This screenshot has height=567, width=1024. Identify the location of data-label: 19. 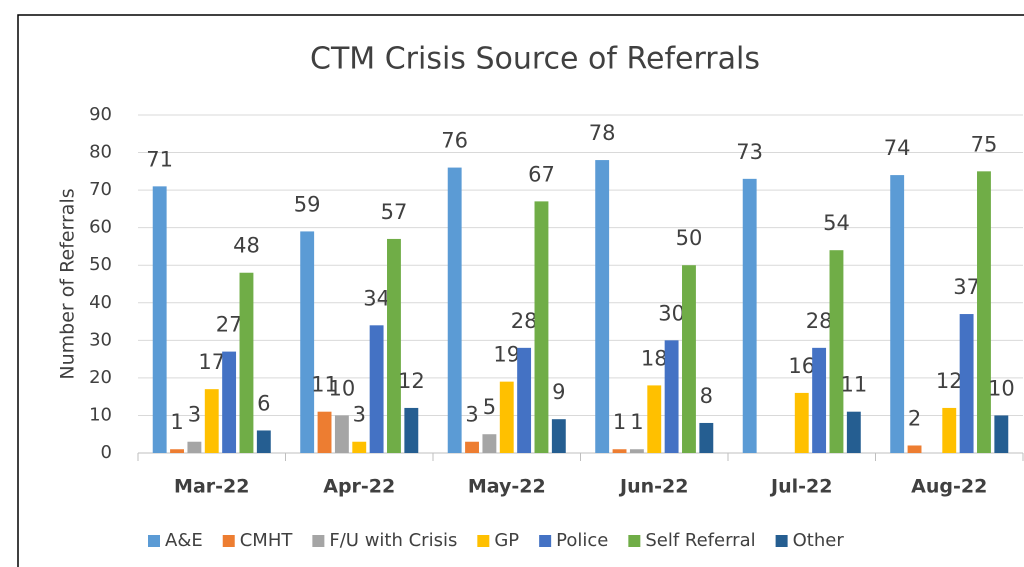
(506, 355).